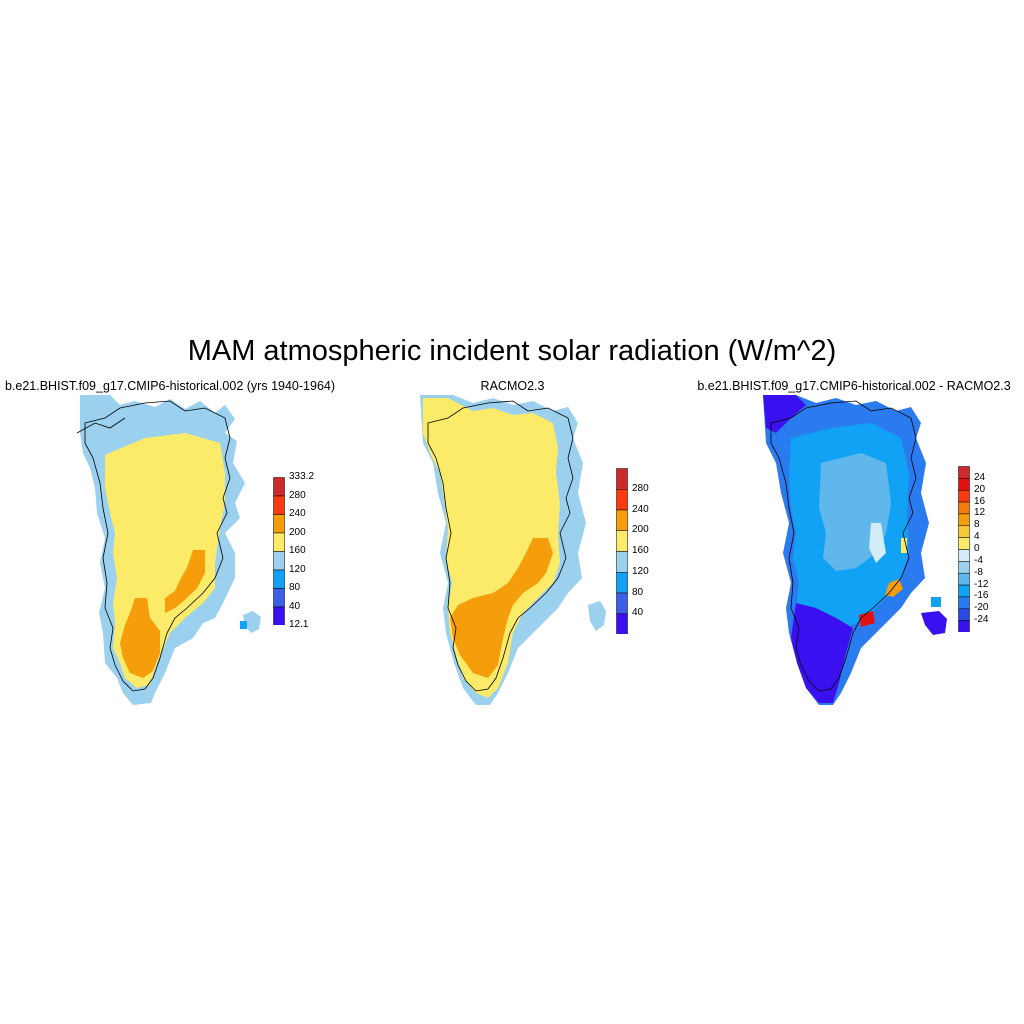 This screenshot has width=1024, height=1024. I want to click on map-region-island-light, so click(936, 602).